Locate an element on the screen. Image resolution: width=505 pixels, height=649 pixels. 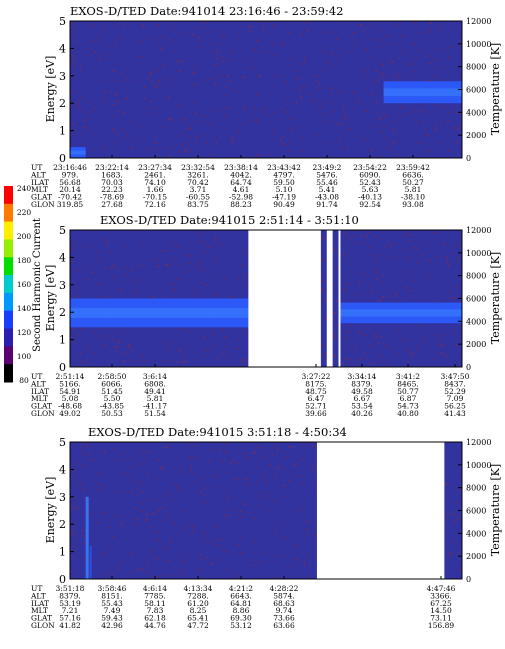
table-cell: 92.54 is located at coordinates (370, 204).